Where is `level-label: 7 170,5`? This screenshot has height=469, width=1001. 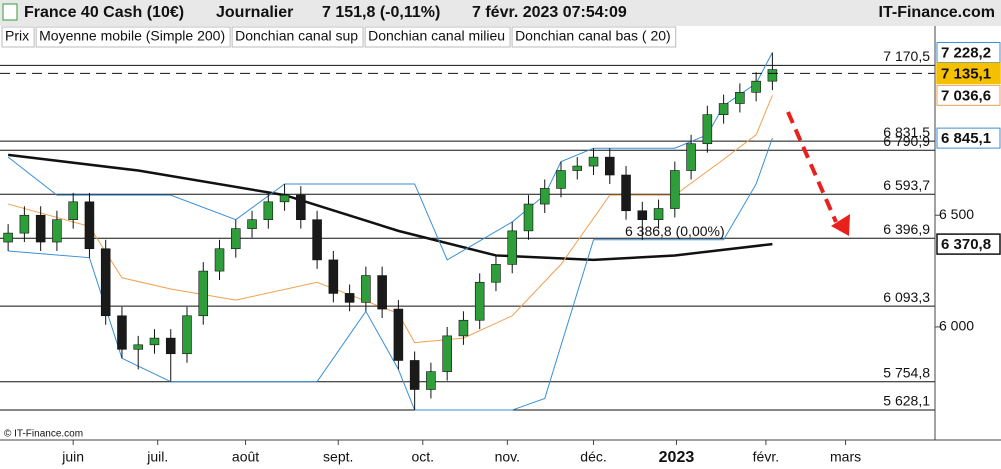 level-label: 7 170,5 is located at coordinates (906, 56).